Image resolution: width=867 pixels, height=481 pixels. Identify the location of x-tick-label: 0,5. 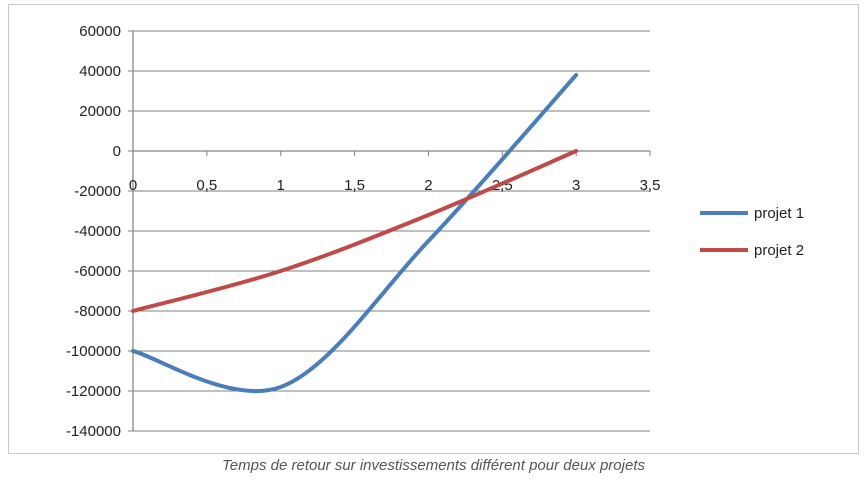
(206, 185).